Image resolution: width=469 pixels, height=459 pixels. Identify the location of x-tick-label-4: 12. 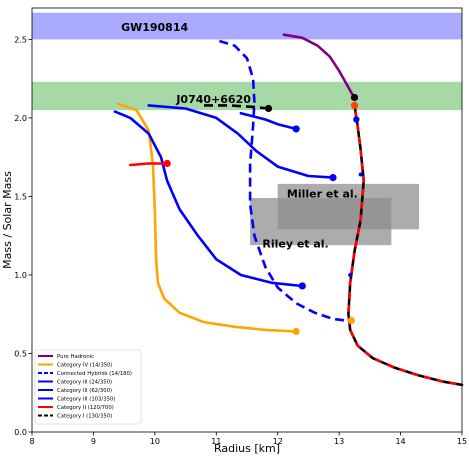
(278, 441).